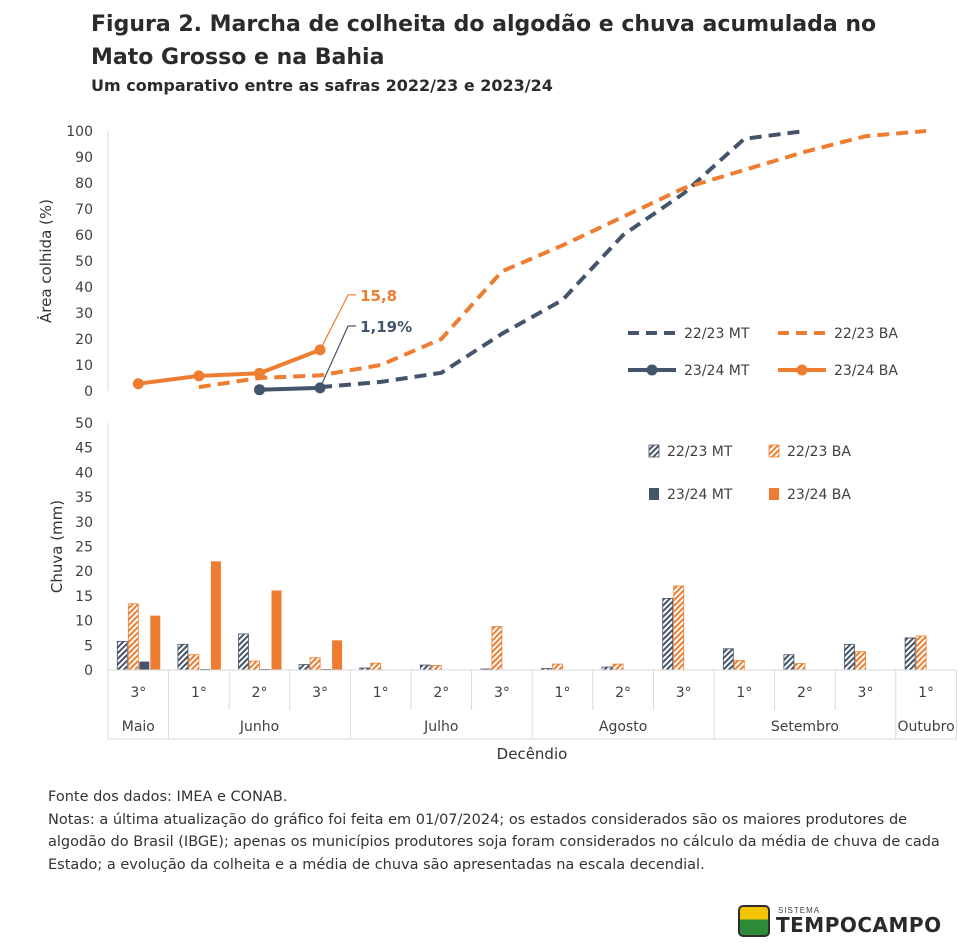 Image resolution: width=959 pixels, height=945 pixels. I want to click on bar-y-tick-label: 30, so click(84, 523).